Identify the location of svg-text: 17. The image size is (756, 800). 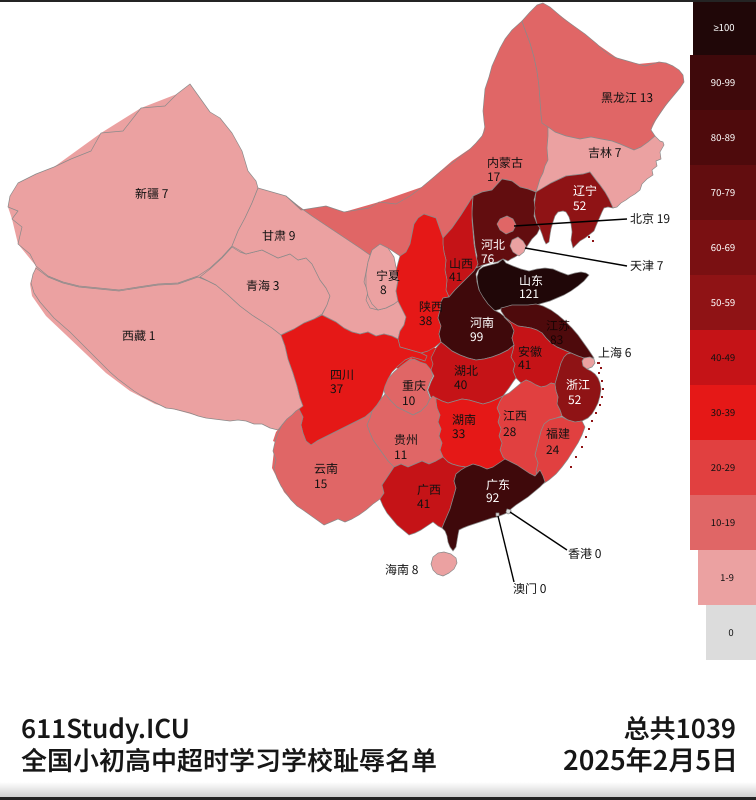
(494, 176).